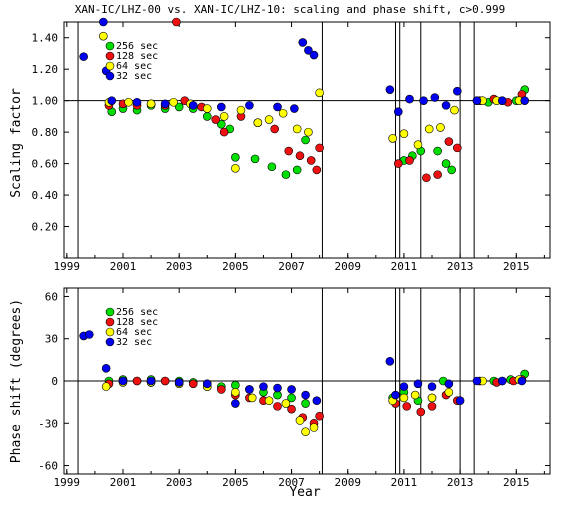 The image size is (561, 506). I want to click on scaling-x-tick-label: 2007, so click(291, 266).